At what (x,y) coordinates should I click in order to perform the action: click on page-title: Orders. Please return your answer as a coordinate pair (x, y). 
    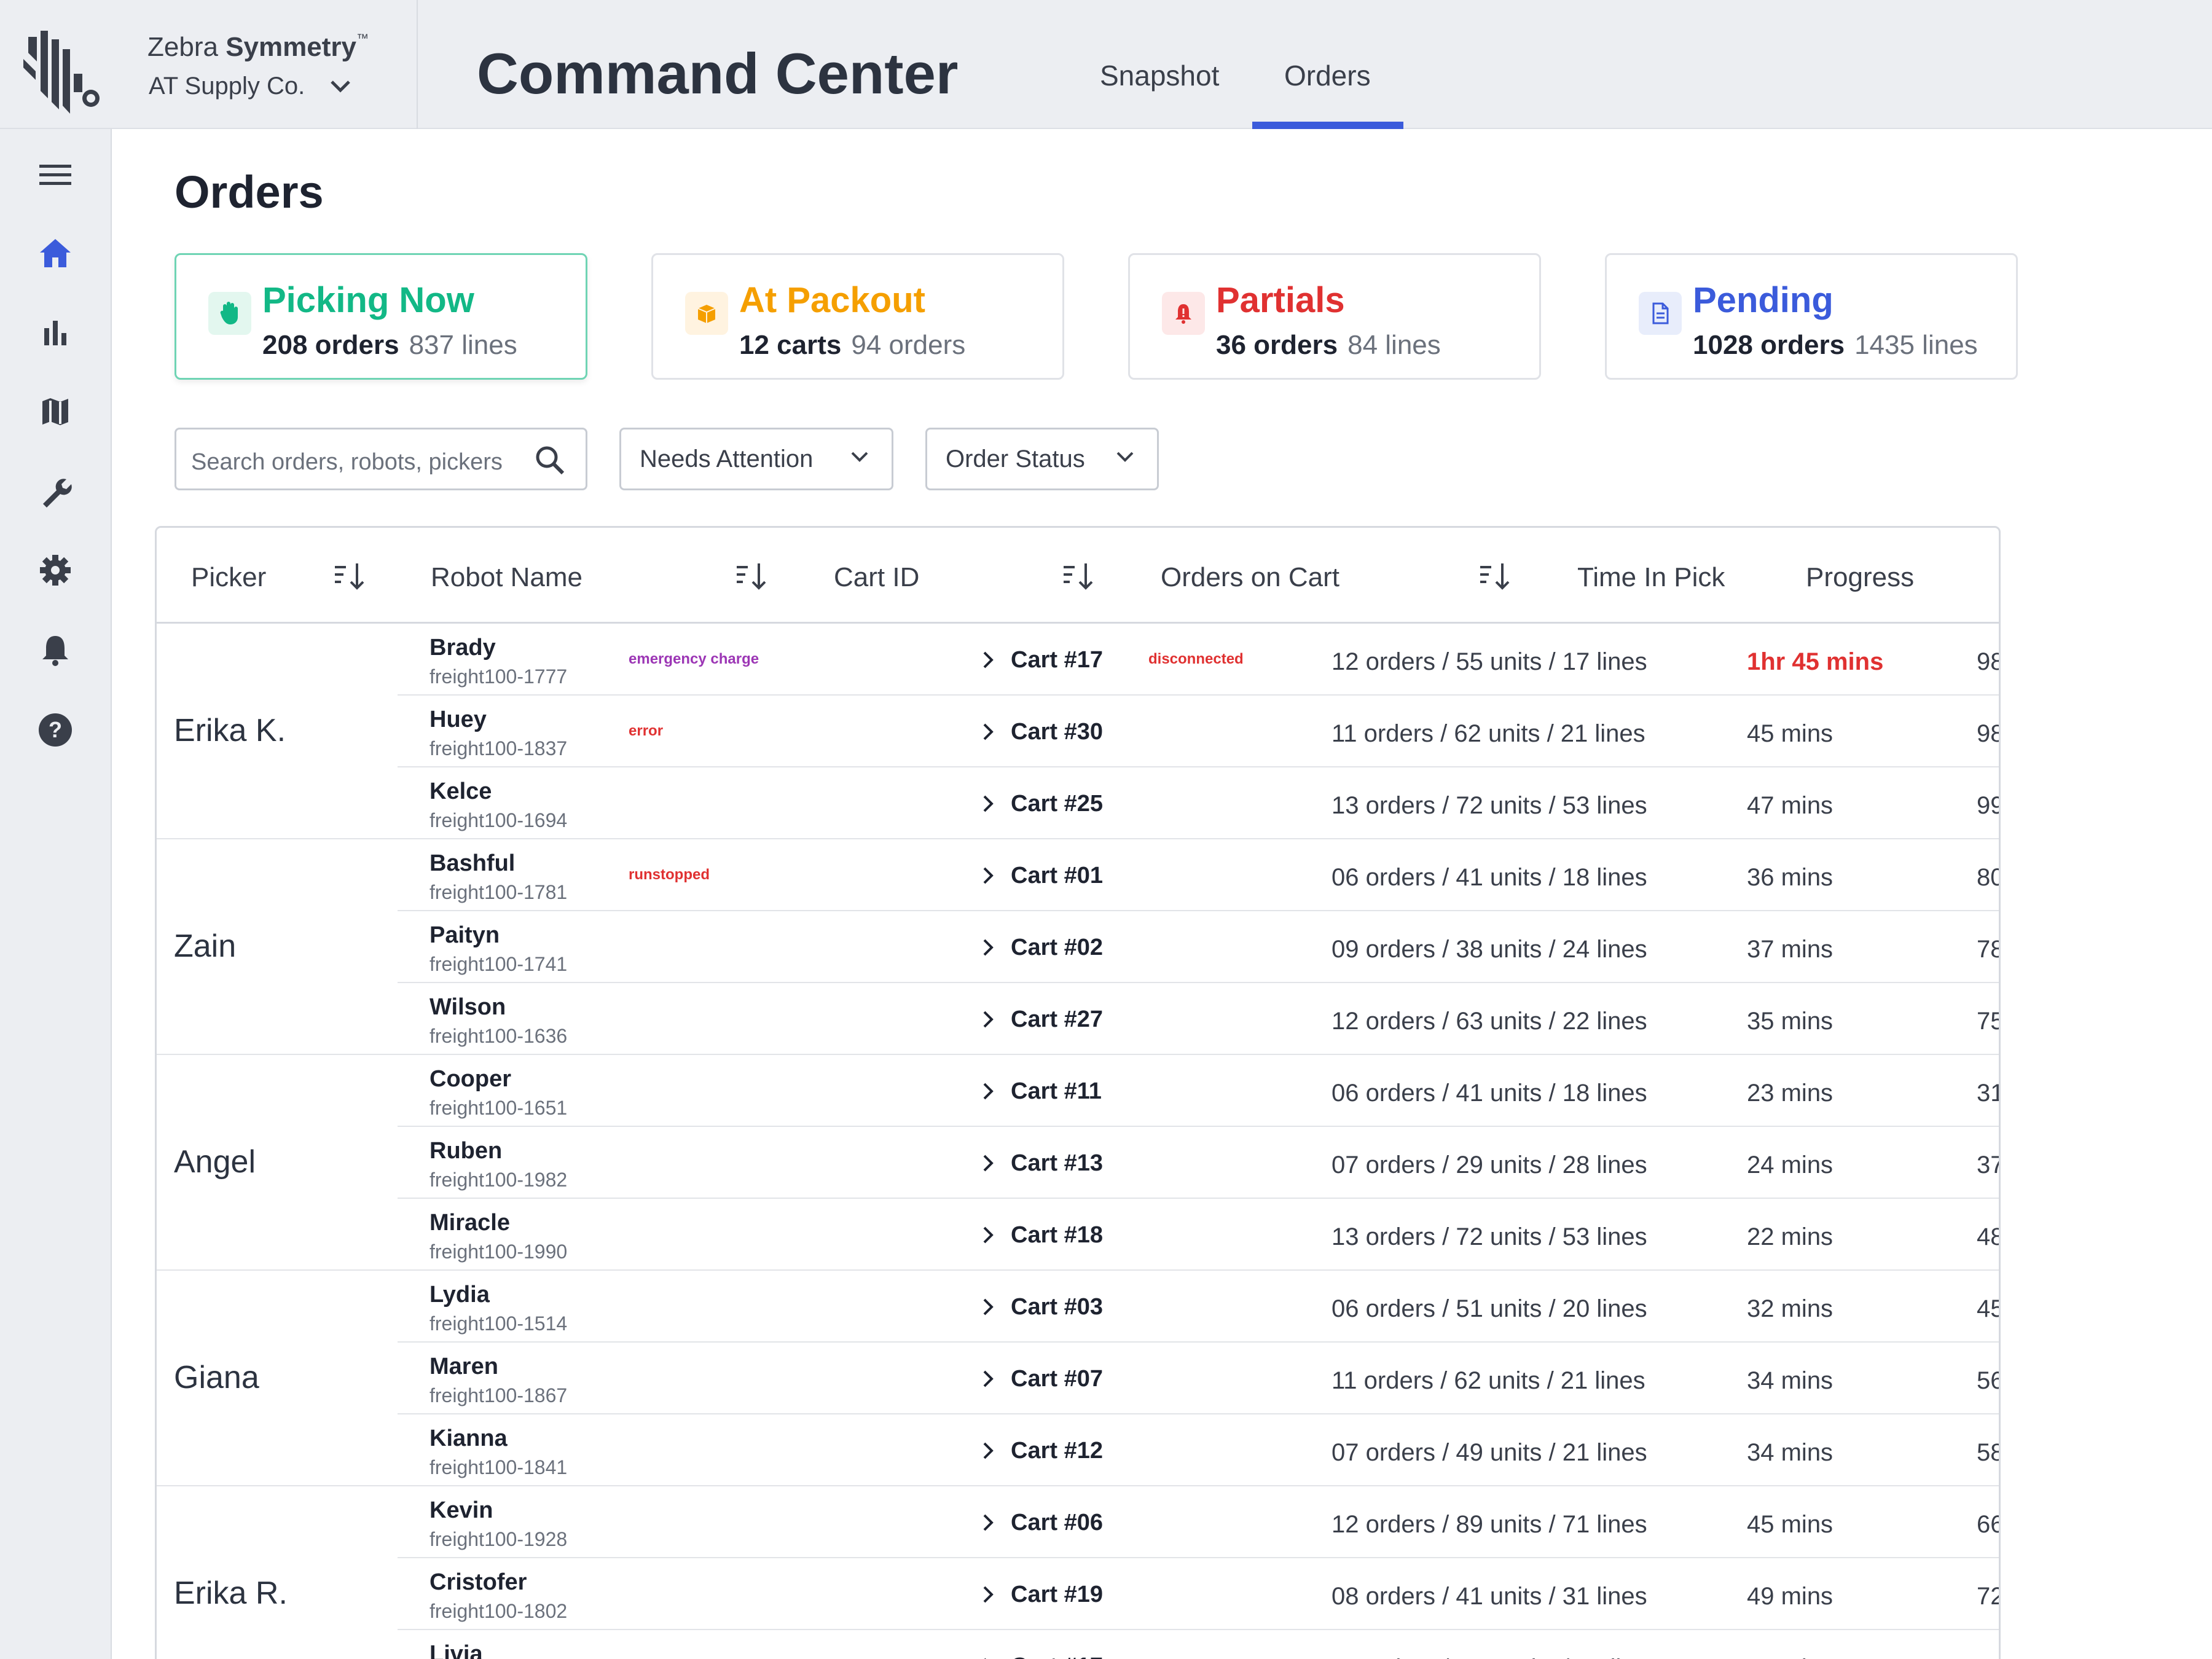
    Looking at the image, I should click on (249, 192).